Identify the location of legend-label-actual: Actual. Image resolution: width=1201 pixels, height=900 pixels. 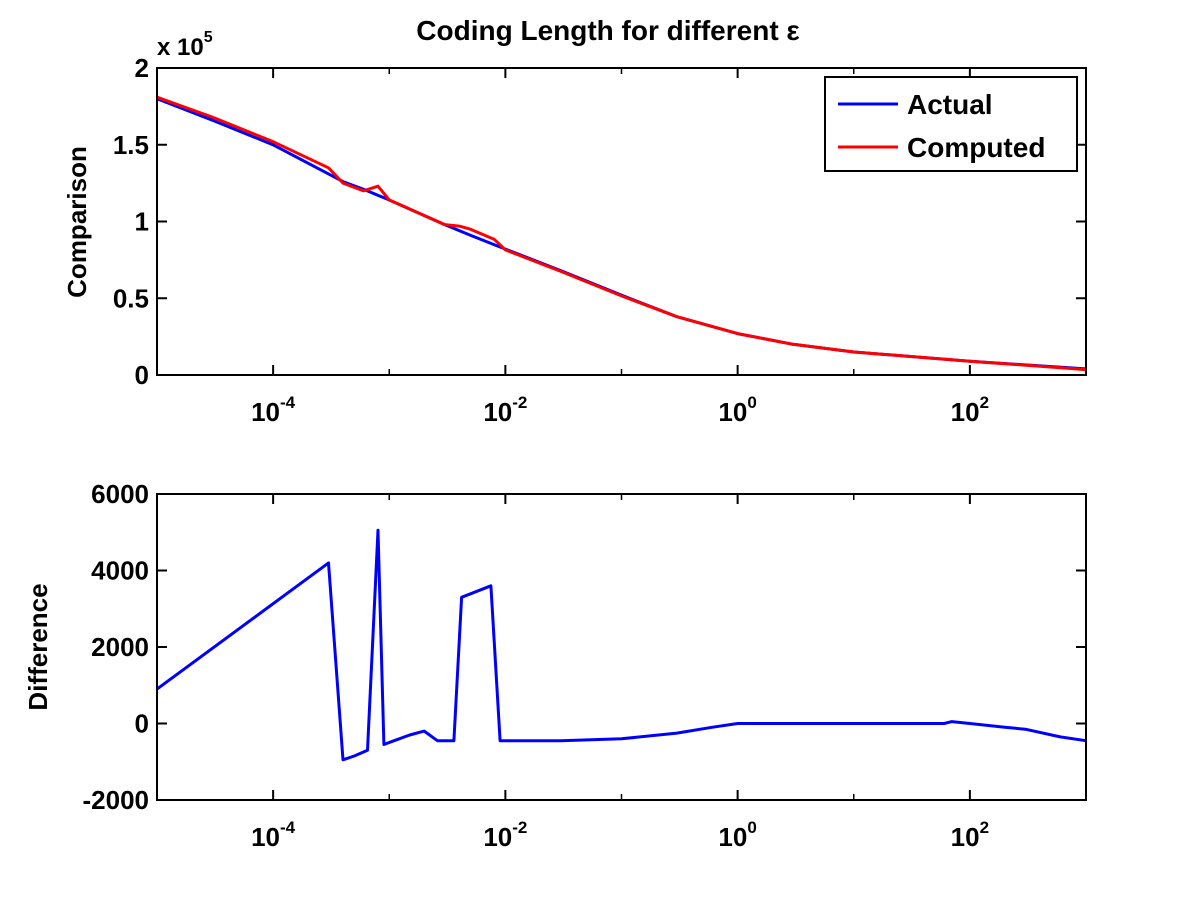
(950, 104).